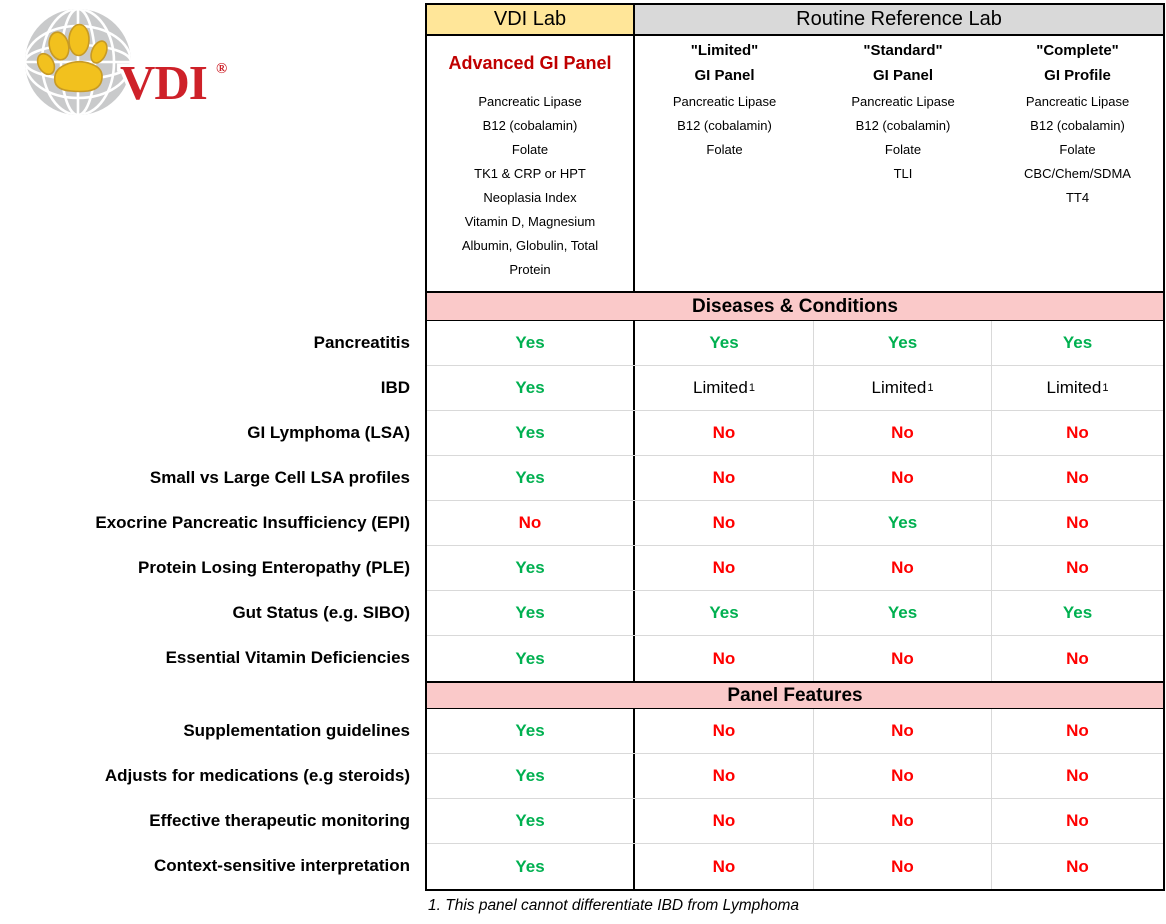  Describe the element at coordinates (1077, 63) in the screenshot. I see `panel-title: "Complete" GI Profile` at that location.